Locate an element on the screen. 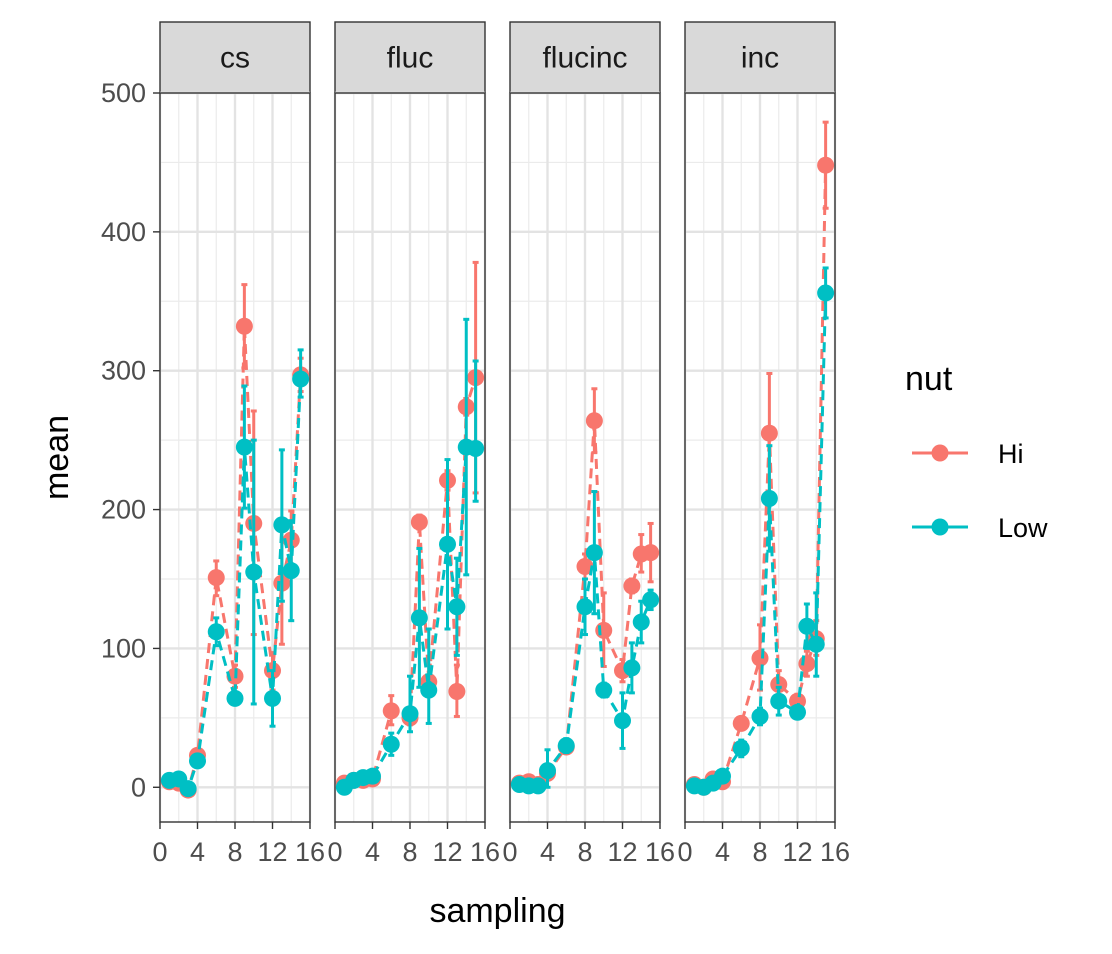  strip-label: flucinc is located at coordinates (584, 58).